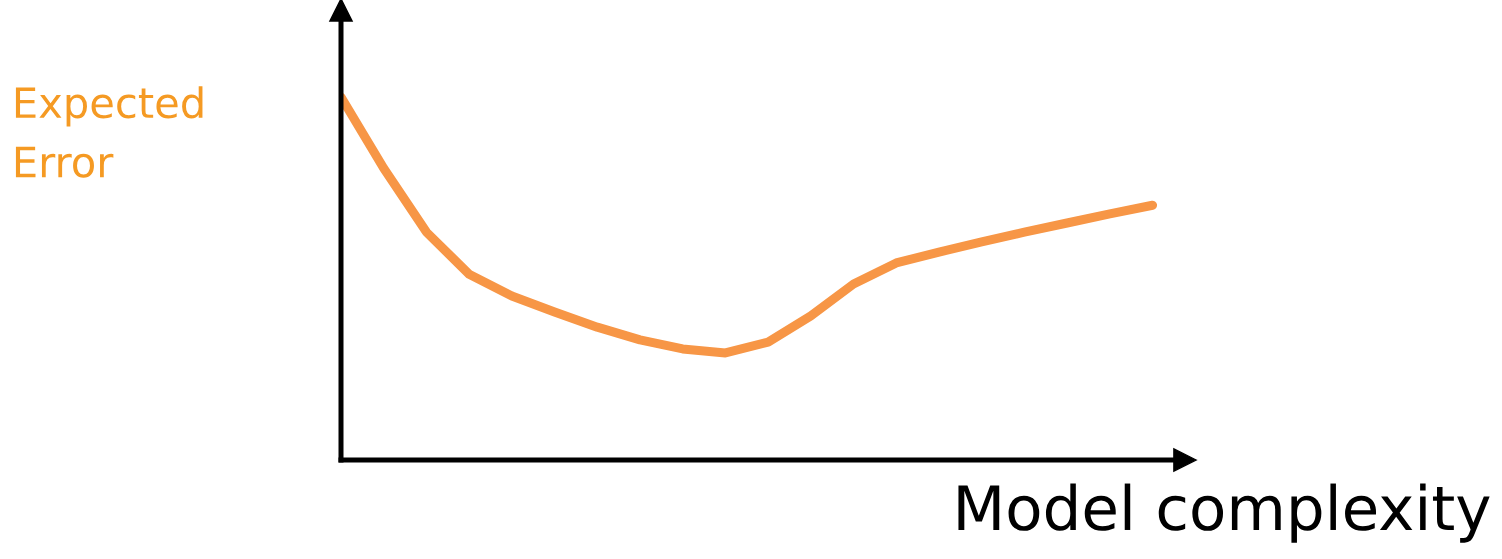  What do you see at coordinates (109, 132) in the screenshot?
I see `y-axis-title: Expected Error` at bounding box center [109, 132].